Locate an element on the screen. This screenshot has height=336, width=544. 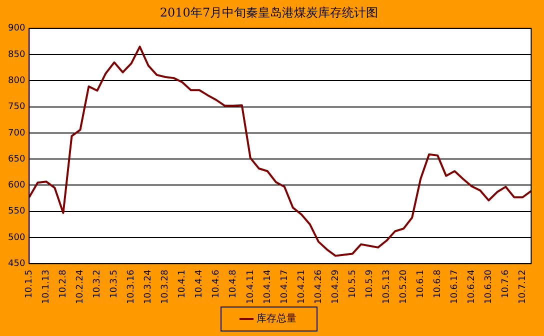
x-tick-label: 10.3.28 is located at coordinates (165, 286).